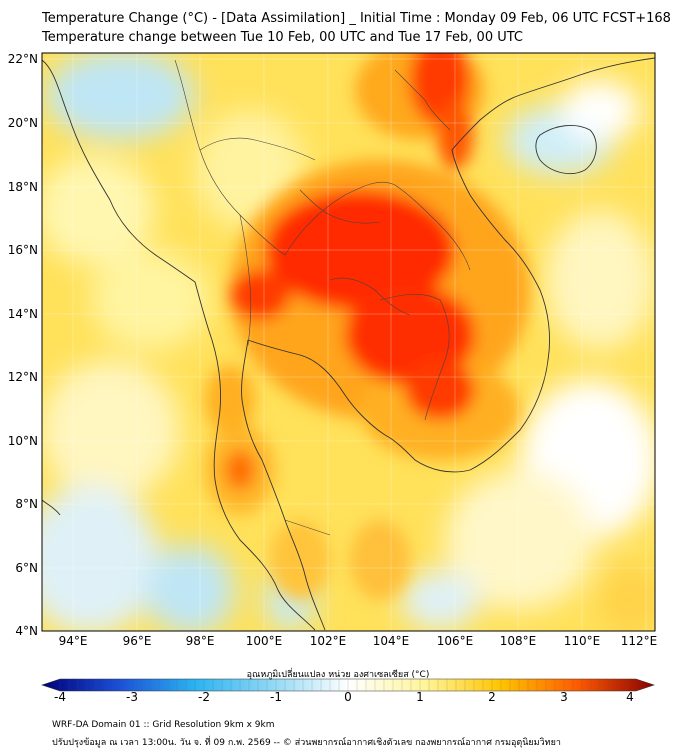  What do you see at coordinates (204, 697) in the screenshot?
I see `colorbar-tick-label: -2` at bounding box center [204, 697].